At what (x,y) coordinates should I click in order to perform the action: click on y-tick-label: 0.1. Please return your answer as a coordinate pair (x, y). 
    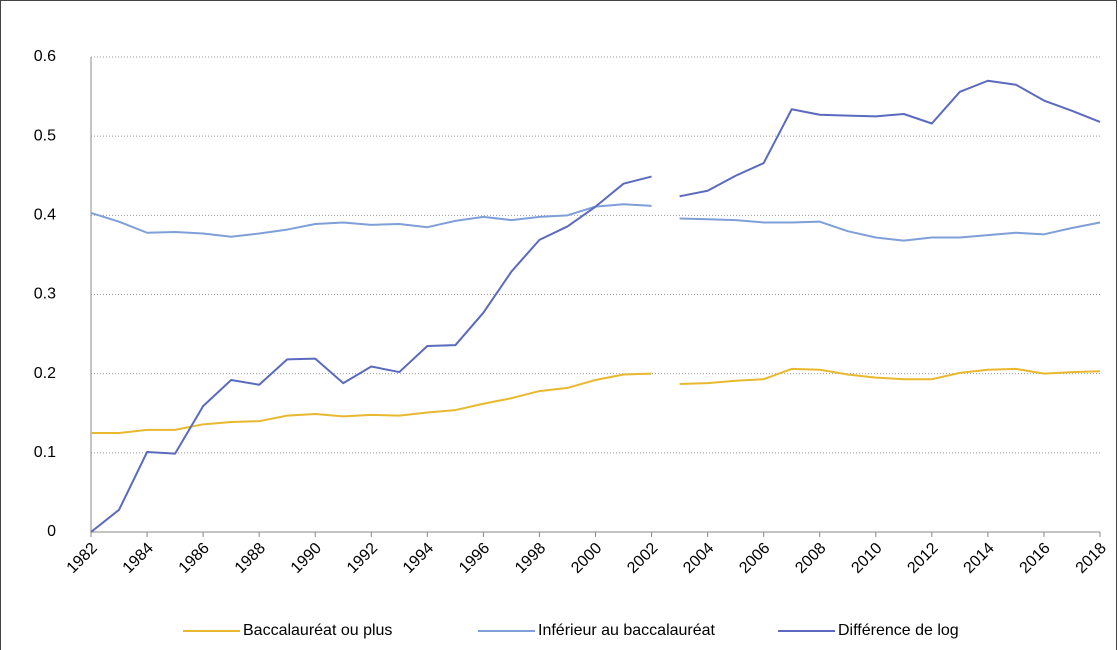
    Looking at the image, I should click on (45, 452).